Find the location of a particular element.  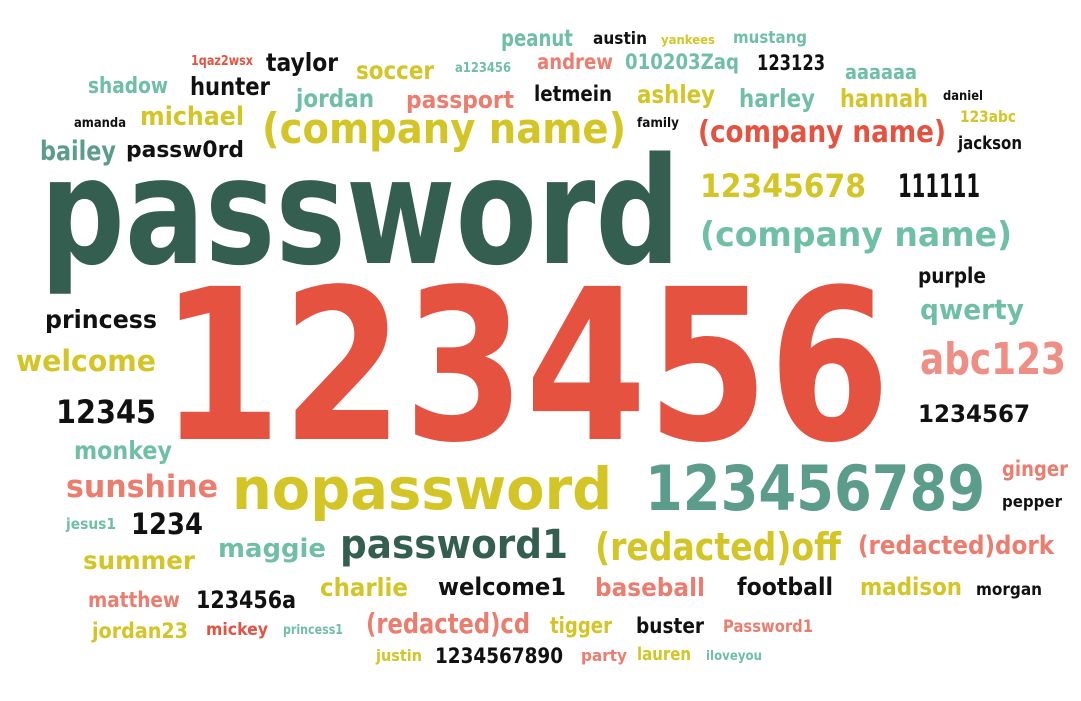

word-1234567: 1234567 is located at coordinates (974, 414).